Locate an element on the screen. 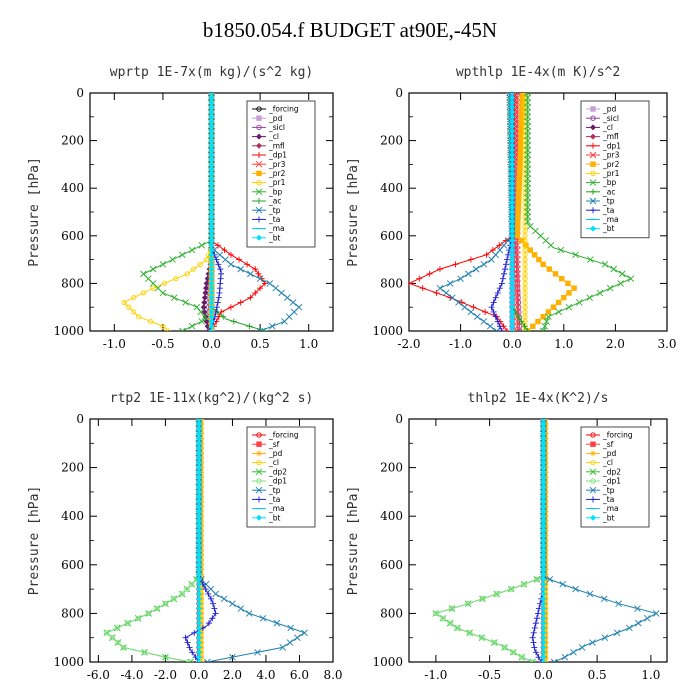  thlp2-legend-label: _dp2 is located at coordinates (611, 471).